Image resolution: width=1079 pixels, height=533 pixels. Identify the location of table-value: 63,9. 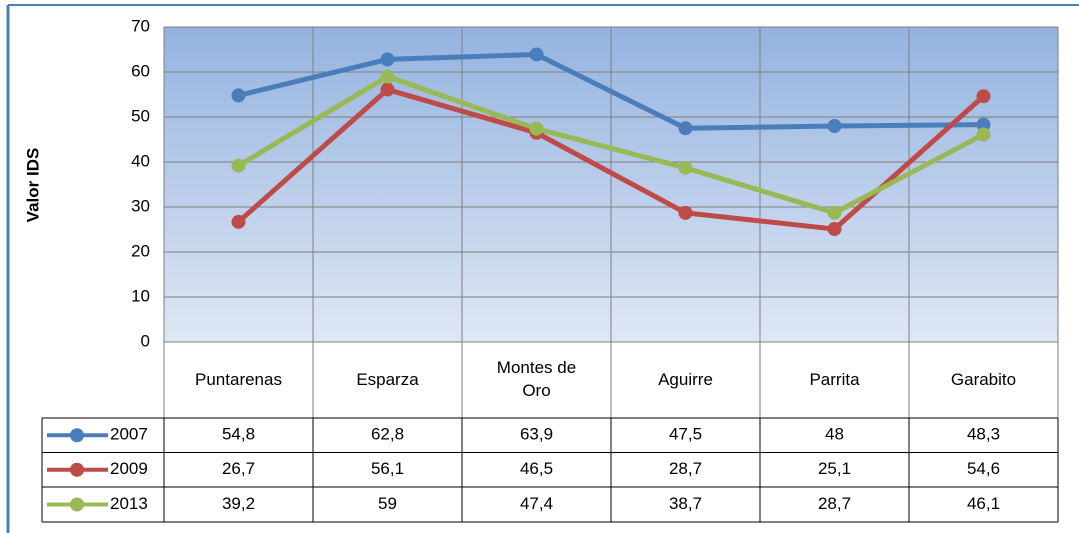
(536, 434).